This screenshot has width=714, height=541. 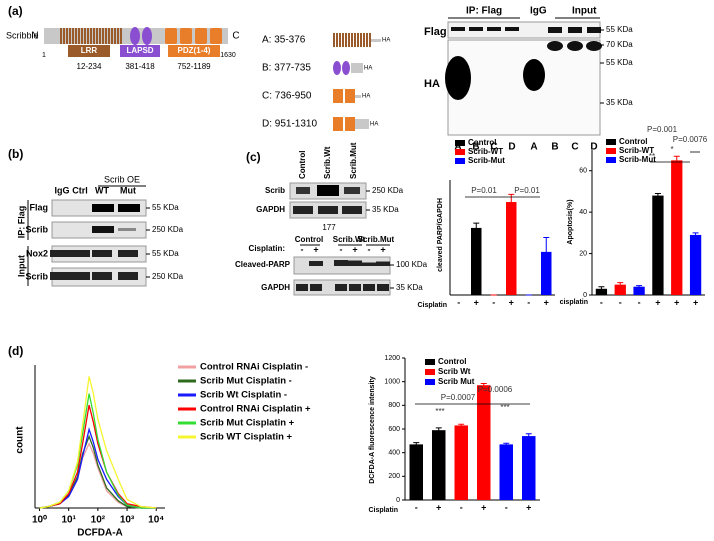 I want to click on x-tick-label: 10⁰, so click(x=39, y=520).